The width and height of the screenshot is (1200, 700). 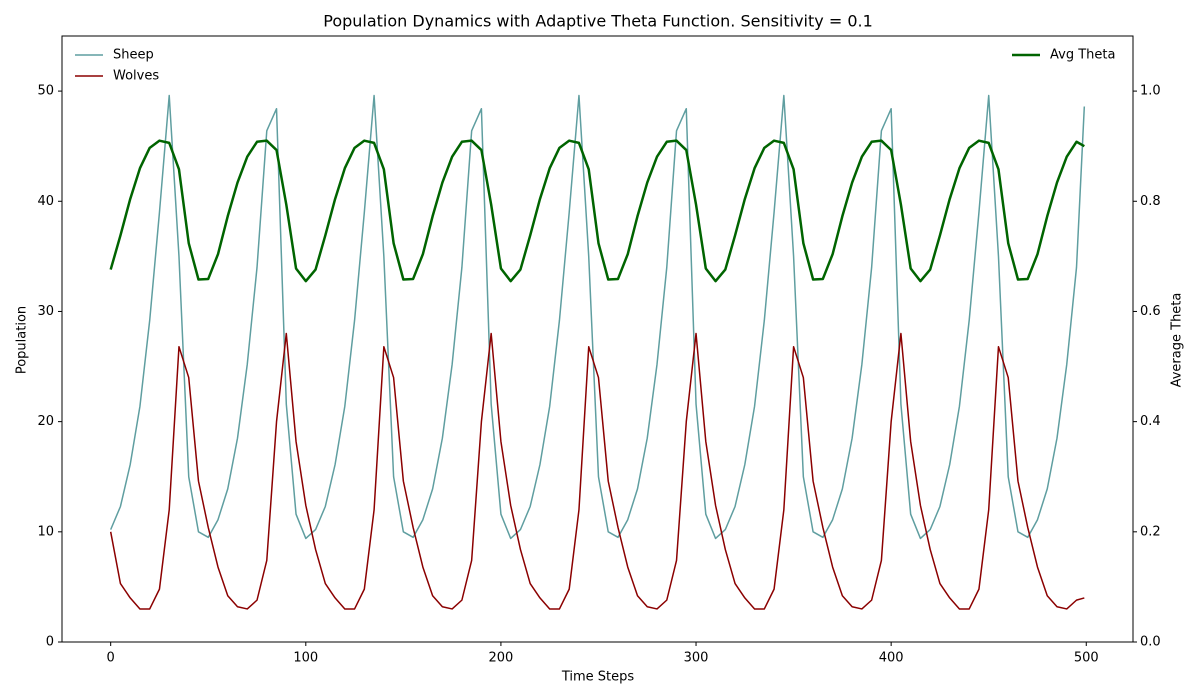 What do you see at coordinates (891, 658) in the screenshot?
I see `x-tick-label: 400` at bounding box center [891, 658].